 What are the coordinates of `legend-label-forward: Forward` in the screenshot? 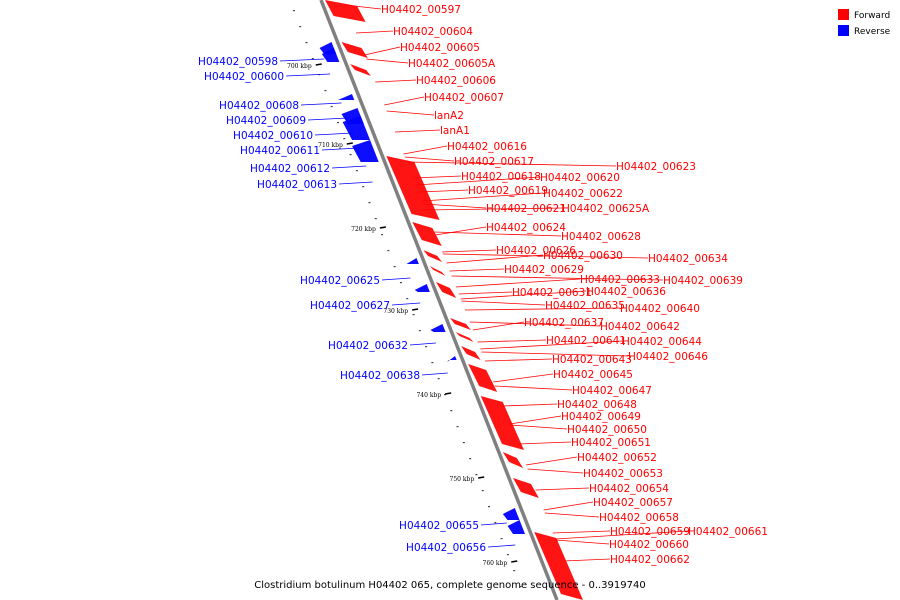 It's located at (872, 16).